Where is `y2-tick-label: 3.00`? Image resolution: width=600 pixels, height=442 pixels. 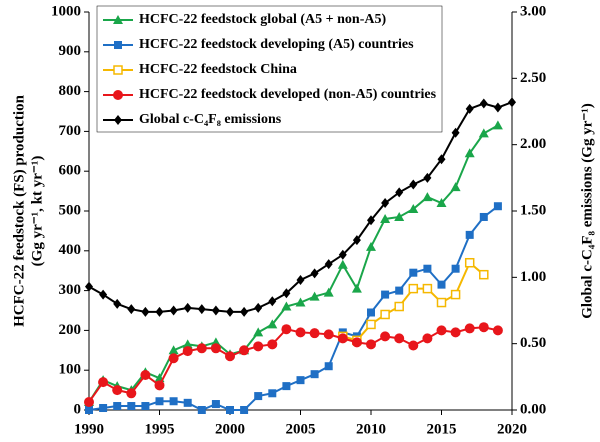 y2-tick-label: 3.00 is located at coordinates (533, 11).